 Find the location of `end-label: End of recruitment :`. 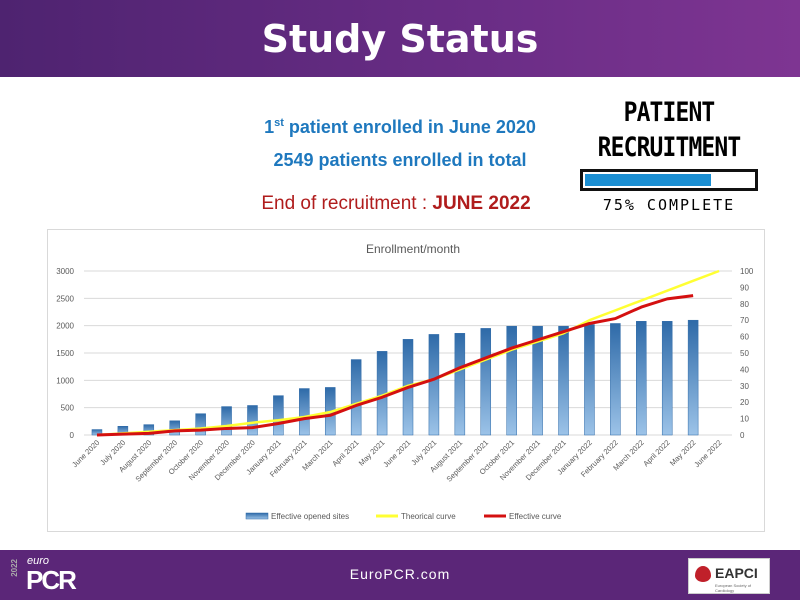

end-label: End of recruitment : is located at coordinates (347, 203).